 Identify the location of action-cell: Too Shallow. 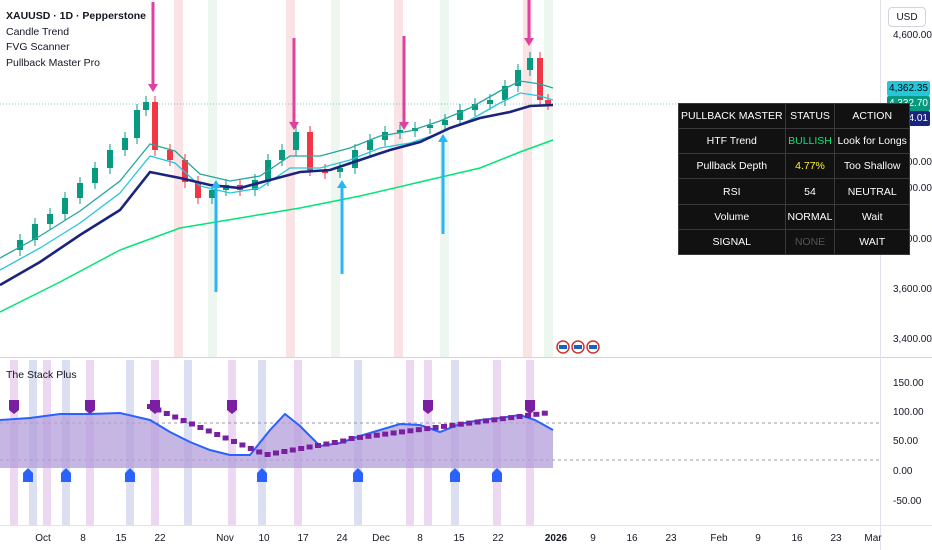
(872, 166).